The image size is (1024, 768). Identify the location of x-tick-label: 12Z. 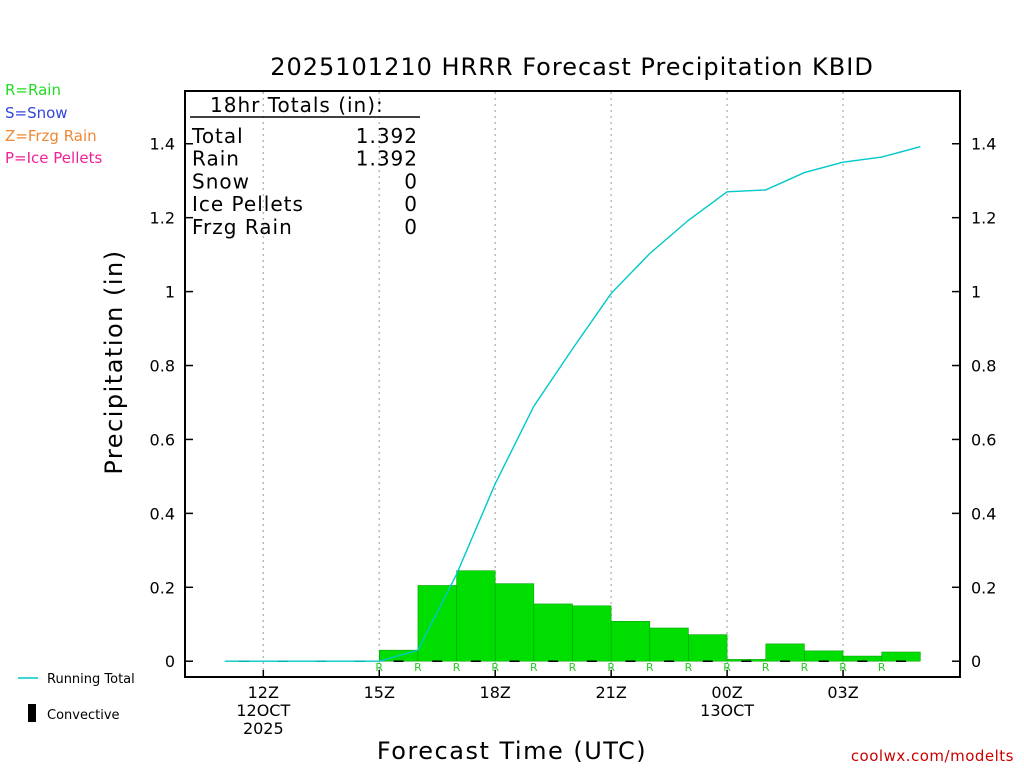
(263, 692).